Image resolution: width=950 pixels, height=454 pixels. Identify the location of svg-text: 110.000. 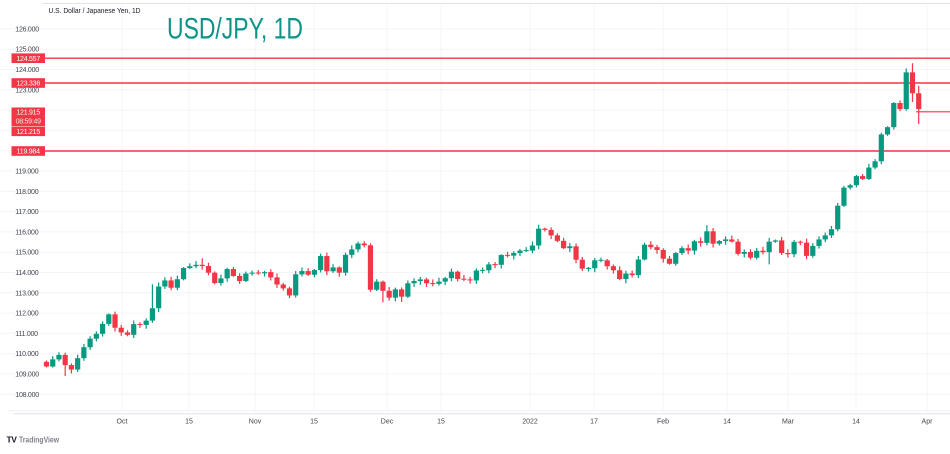
(26, 354).